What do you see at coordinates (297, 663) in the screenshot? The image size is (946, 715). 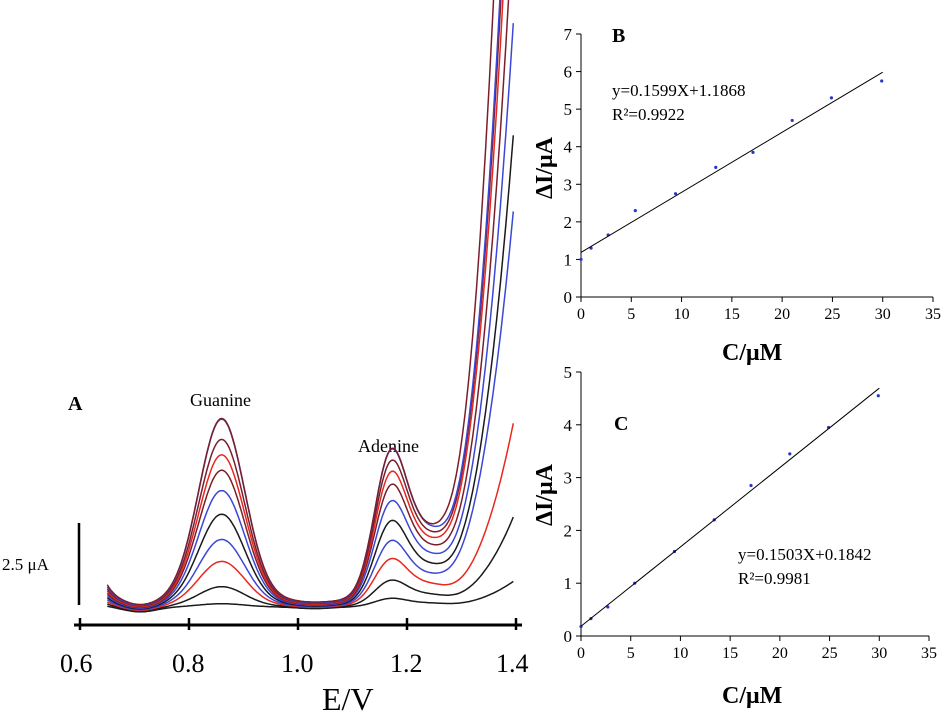 I see `panel-a-xtick-label: 1.0` at bounding box center [297, 663].